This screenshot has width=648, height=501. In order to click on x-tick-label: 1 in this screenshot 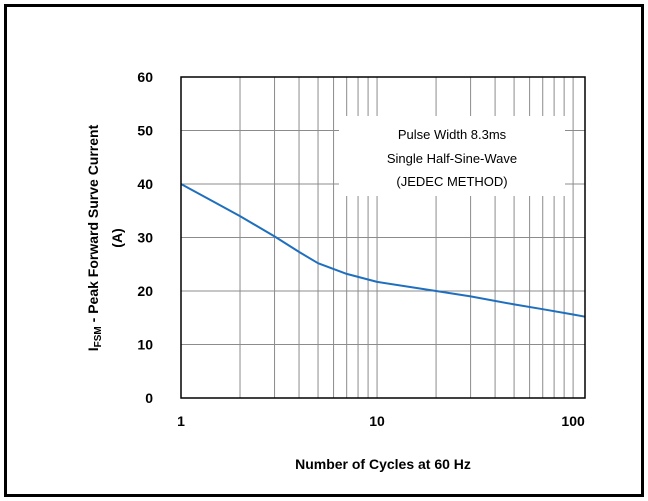, I will do `click(181, 421)`.